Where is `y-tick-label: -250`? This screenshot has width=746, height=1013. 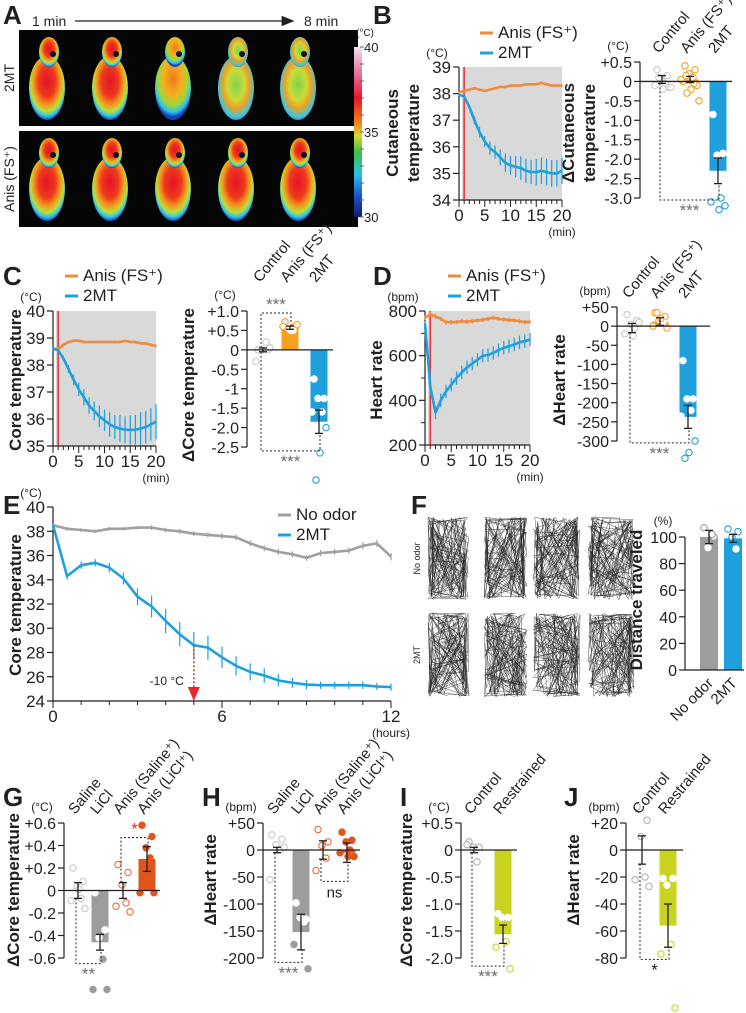 y-tick-label: -250 is located at coordinates (593, 423).